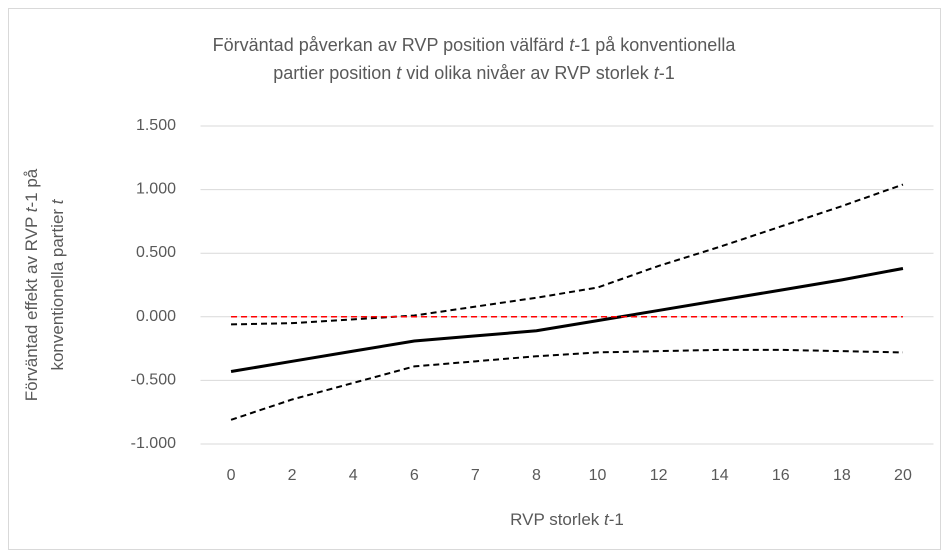  What do you see at coordinates (156, 189) in the screenshot?
I see `y-tick-label: 1.000` at bounding box center [156, 189].